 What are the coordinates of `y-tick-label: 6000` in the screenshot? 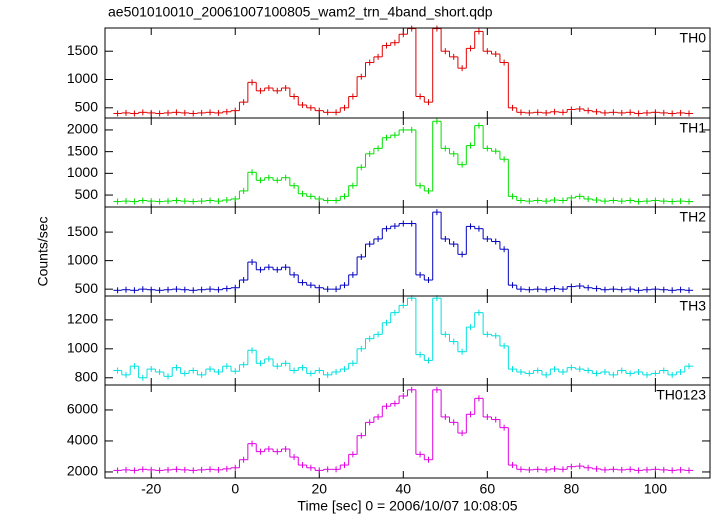 It's located at (82, 409).